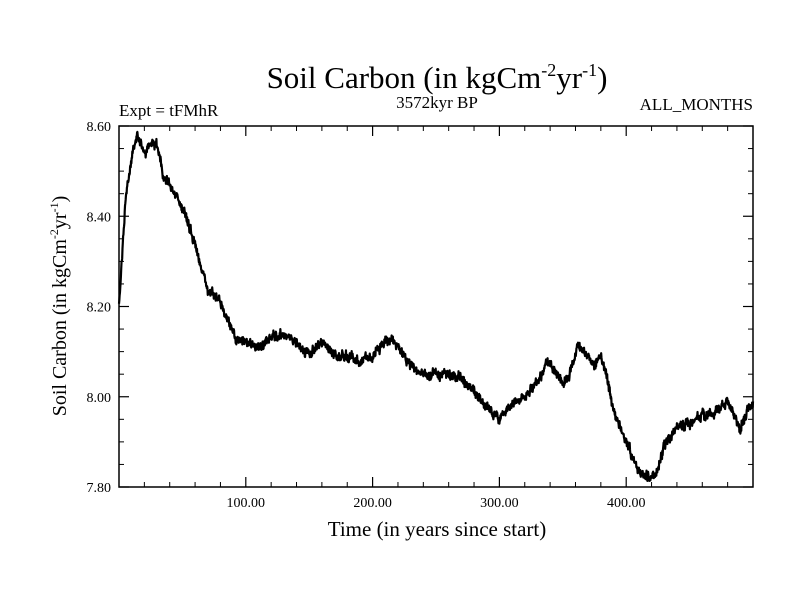 This screenshot has width=800, height=600. Describe the element at coordinates (372, 503) in the screenshot. I see `x-tick-label: 200.00` at that location.